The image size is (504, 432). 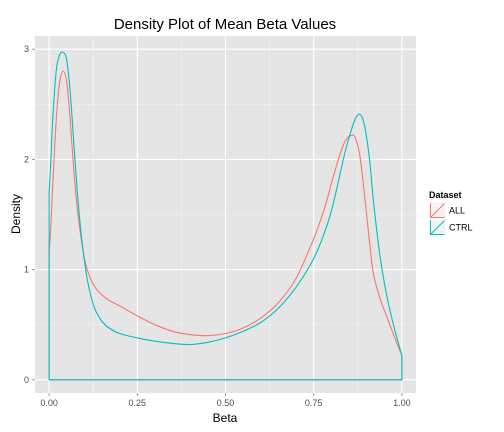 I want to click on x-tick-label: 0.25, so click(x=138, y=403).